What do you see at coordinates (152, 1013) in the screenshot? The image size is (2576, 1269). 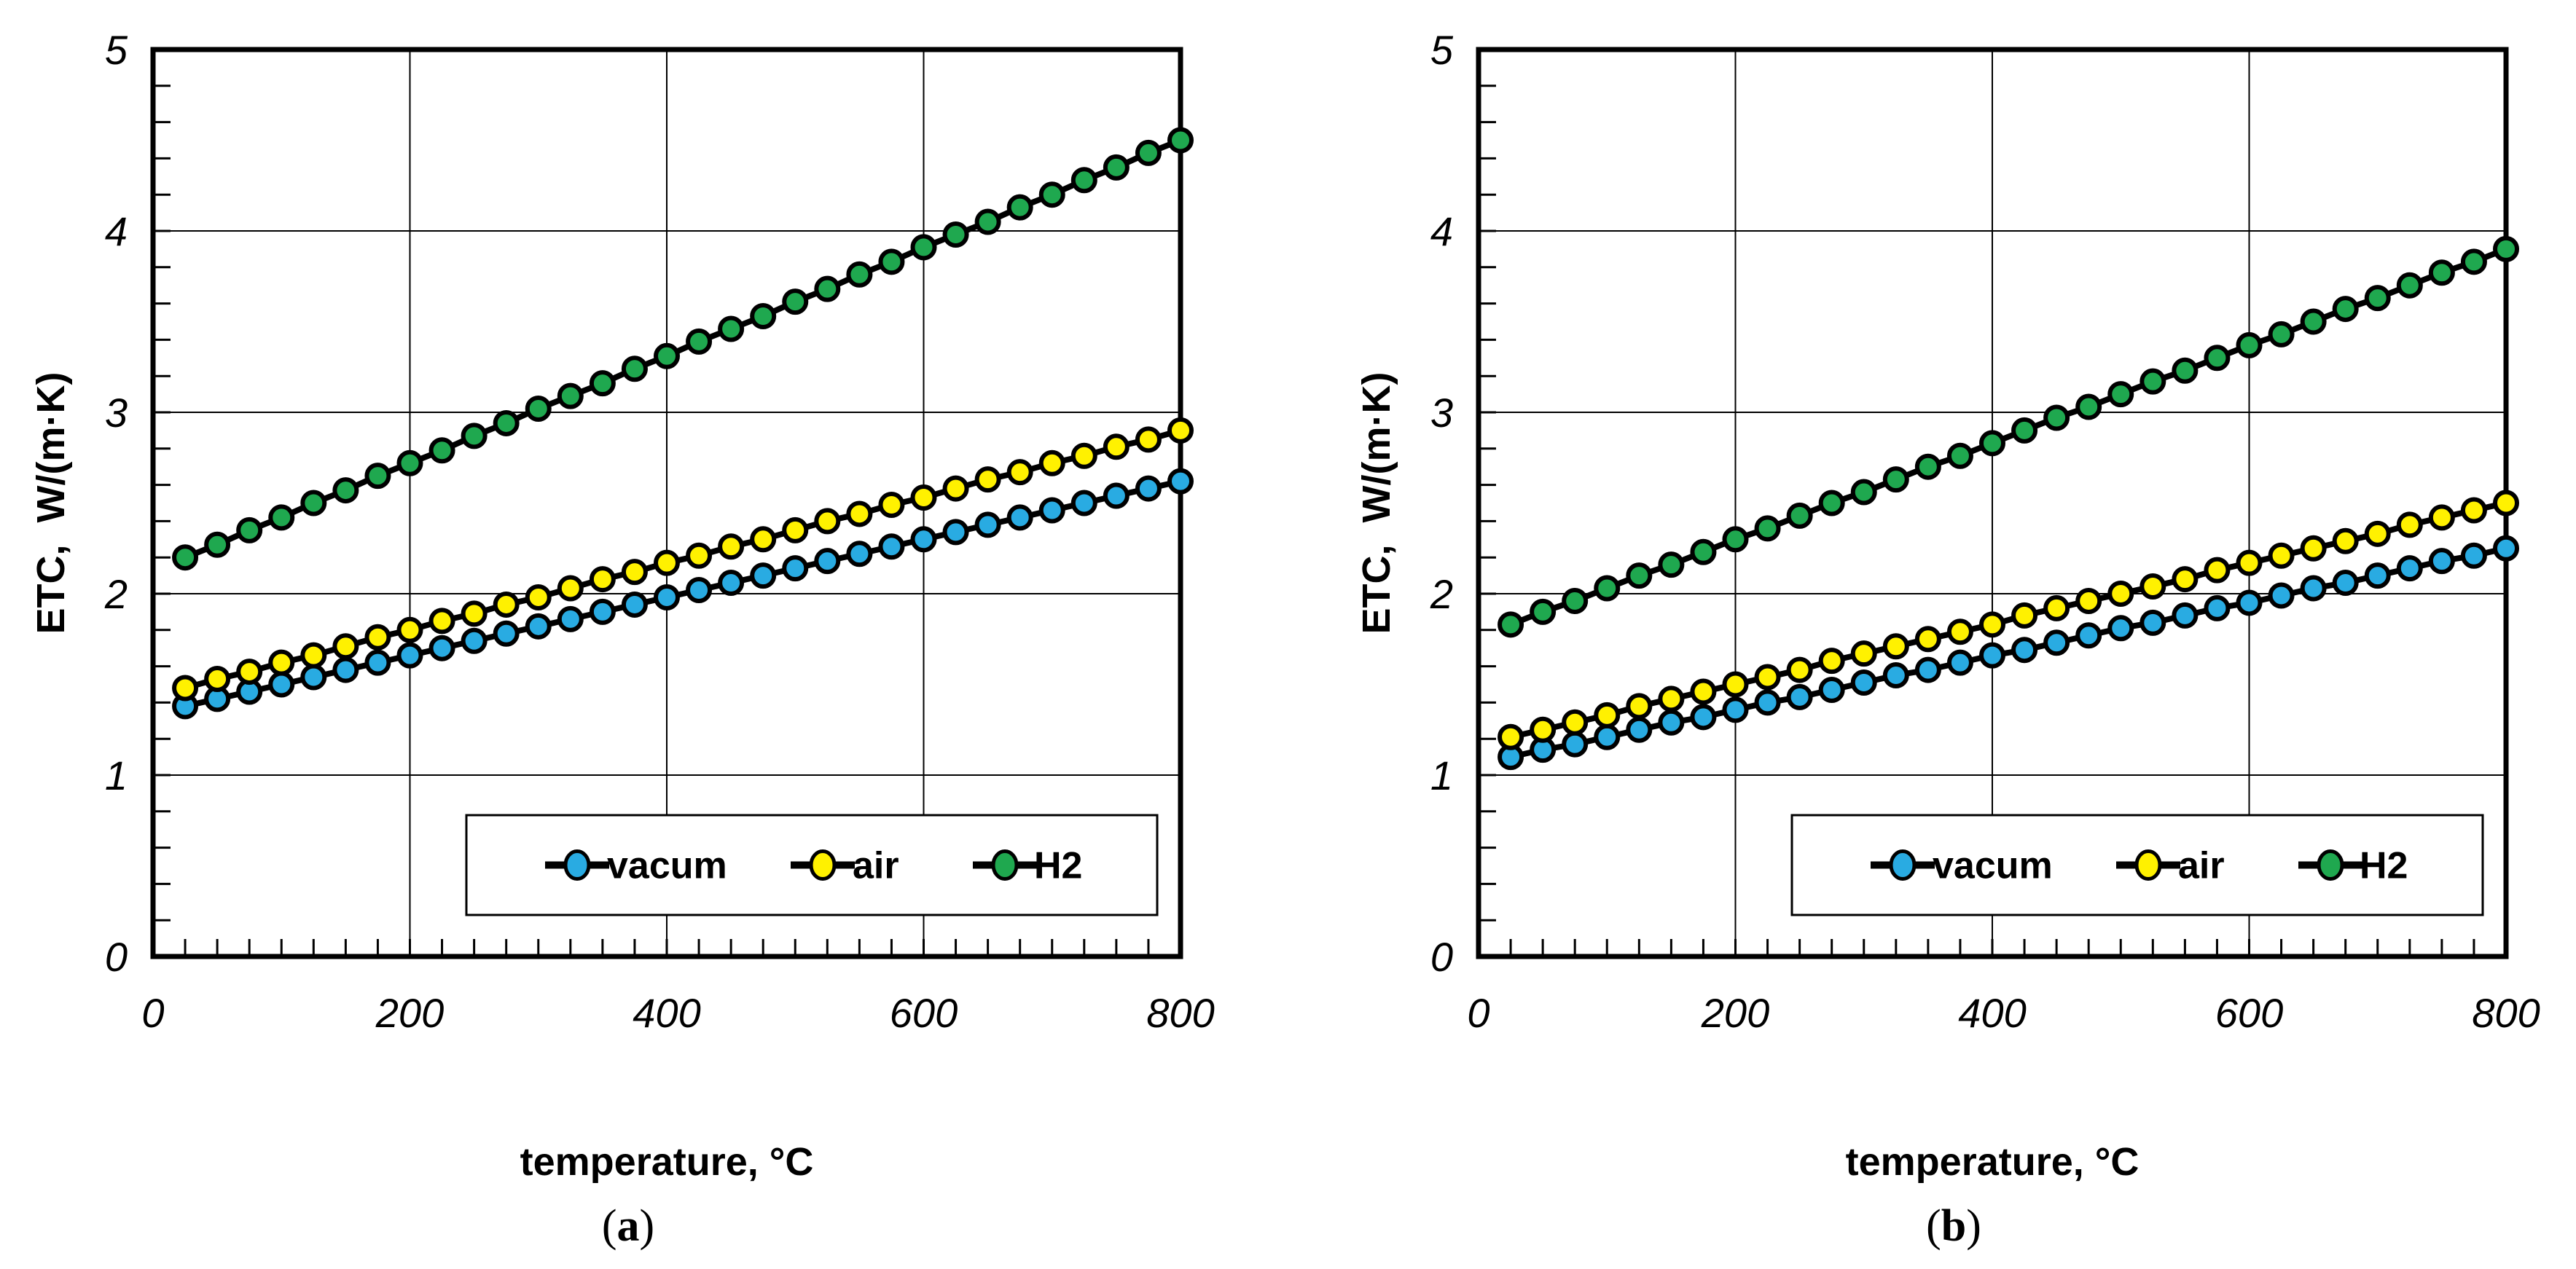 I see `x-tick-label: 0` at bounding box center [152, 1013].